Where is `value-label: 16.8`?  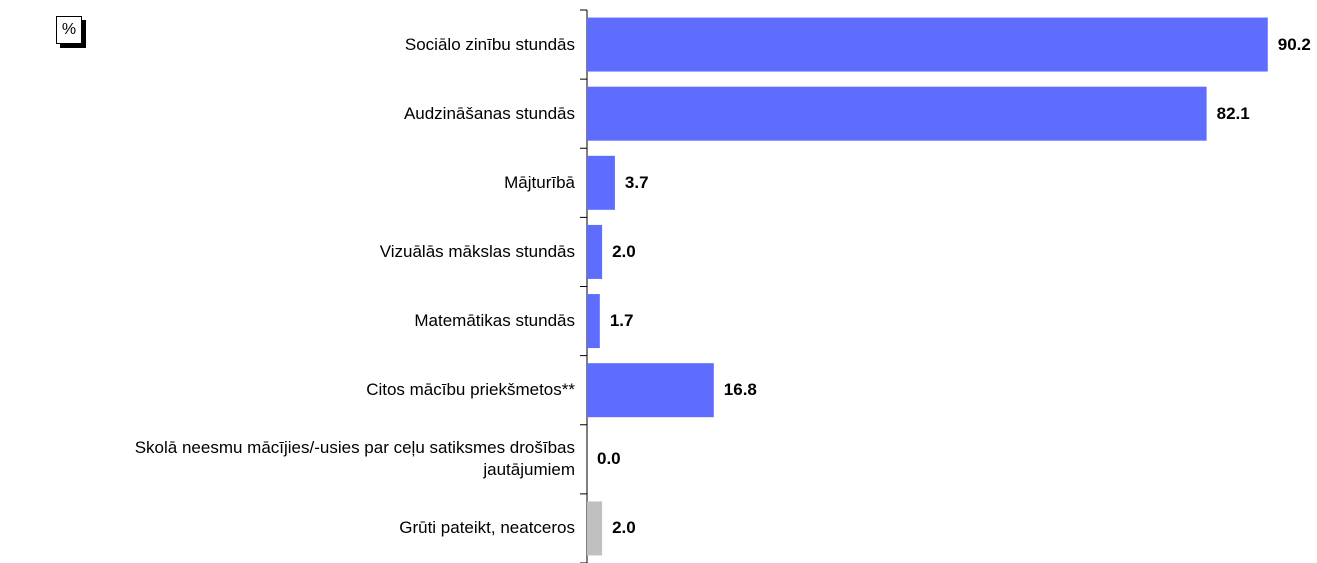
value-label: 16.8 is located at coordinates (740, 390).